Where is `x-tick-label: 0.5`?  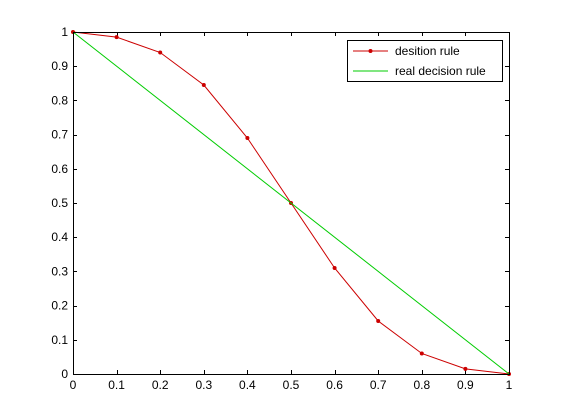
x-tick-label: 0.5 is located at coordinates (291, 385).